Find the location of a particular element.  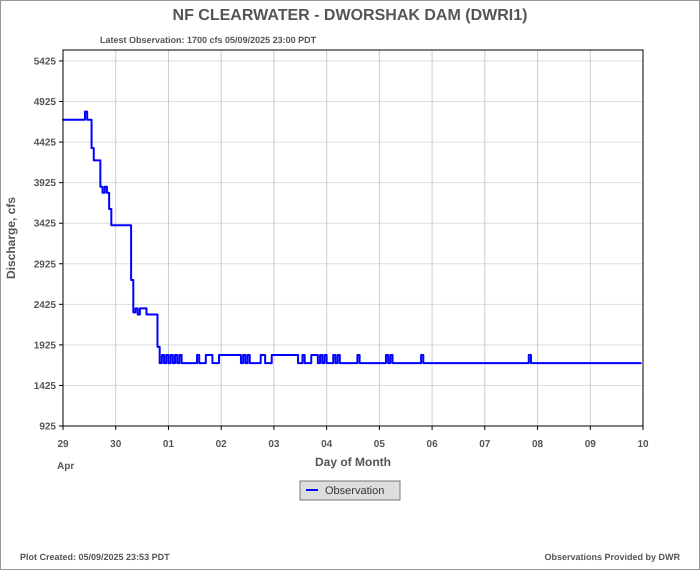

x-tick-label: 05 is located at coordinates (380, 444).